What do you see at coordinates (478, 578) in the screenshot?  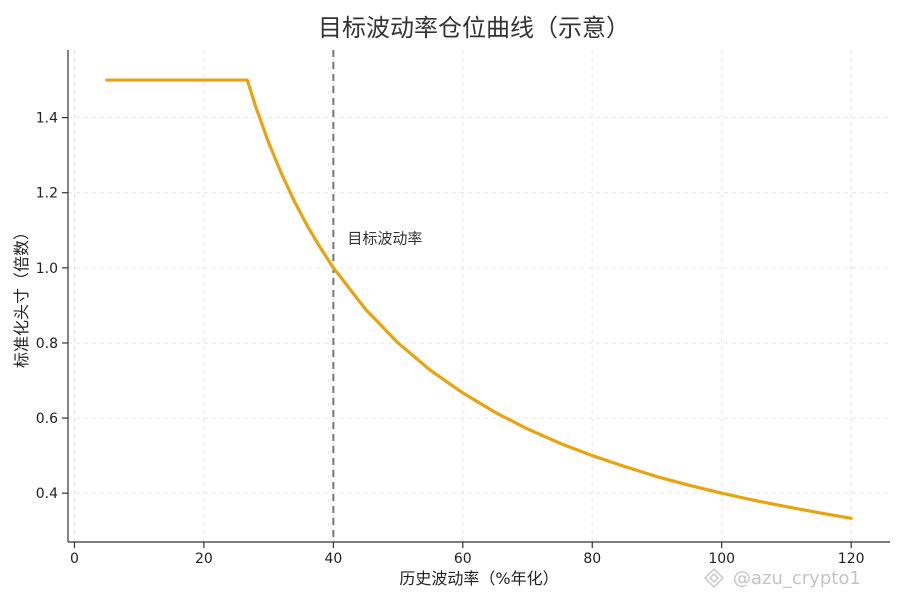 I see `x-axis-label: 历史波动率（%年化）` at bounding box center [478, 578].